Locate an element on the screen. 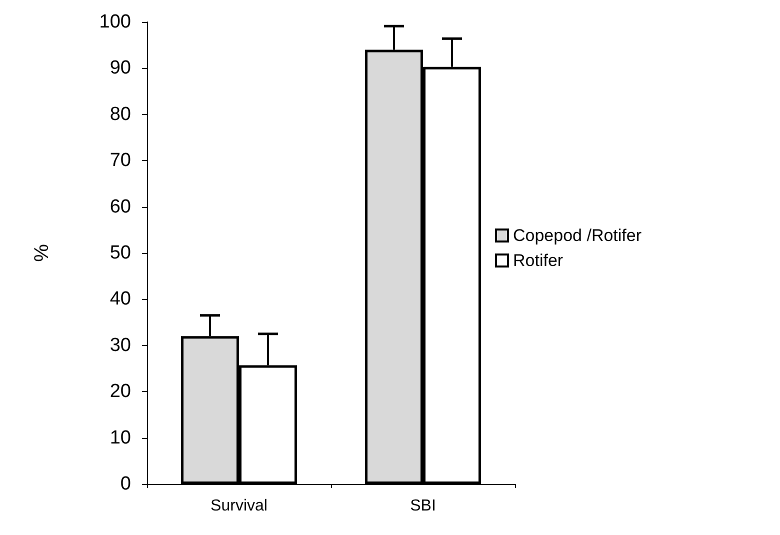 The height and width of the screenshot is (535, 780). y-tick-label: 100 is located at coordinates (115, 22).